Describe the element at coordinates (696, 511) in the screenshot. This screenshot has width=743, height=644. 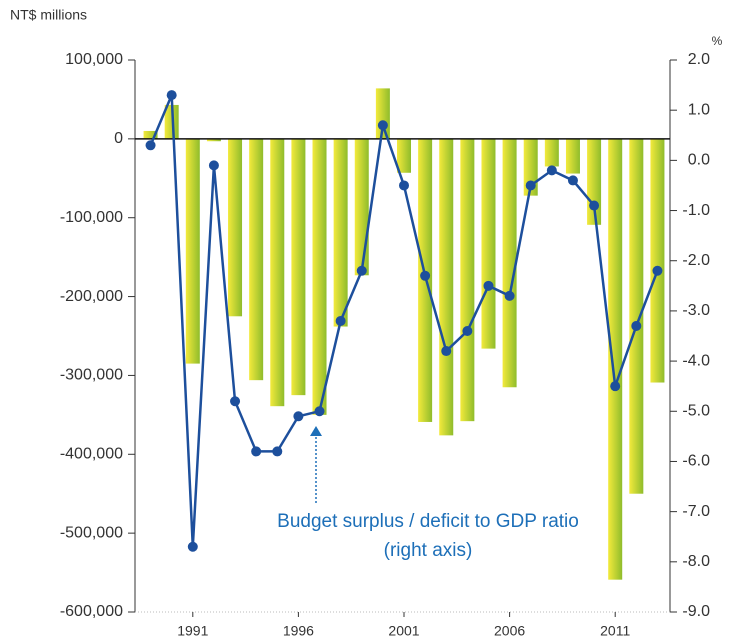
I see `y2-tick-label: -7.0` at that location.